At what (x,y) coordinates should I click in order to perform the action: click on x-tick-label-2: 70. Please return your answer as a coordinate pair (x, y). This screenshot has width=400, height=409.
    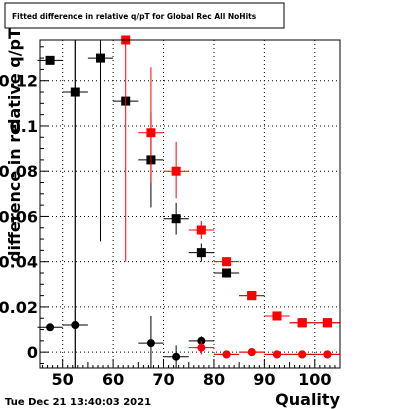
    Looking at the image, I should click on (163, 379).